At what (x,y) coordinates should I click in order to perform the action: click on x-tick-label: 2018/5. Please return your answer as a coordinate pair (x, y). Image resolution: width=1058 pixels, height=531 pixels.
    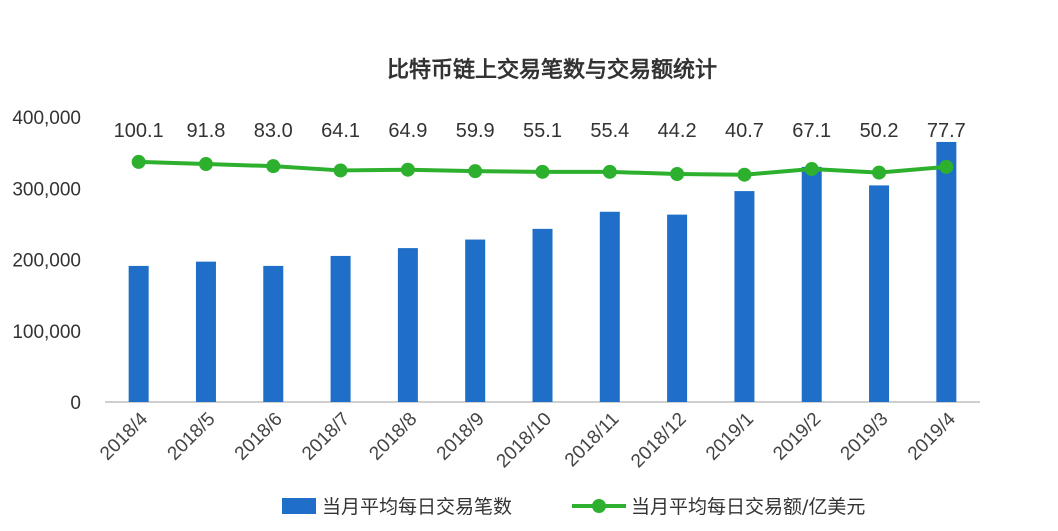
    Looking at the image, I should click on (192, 437).